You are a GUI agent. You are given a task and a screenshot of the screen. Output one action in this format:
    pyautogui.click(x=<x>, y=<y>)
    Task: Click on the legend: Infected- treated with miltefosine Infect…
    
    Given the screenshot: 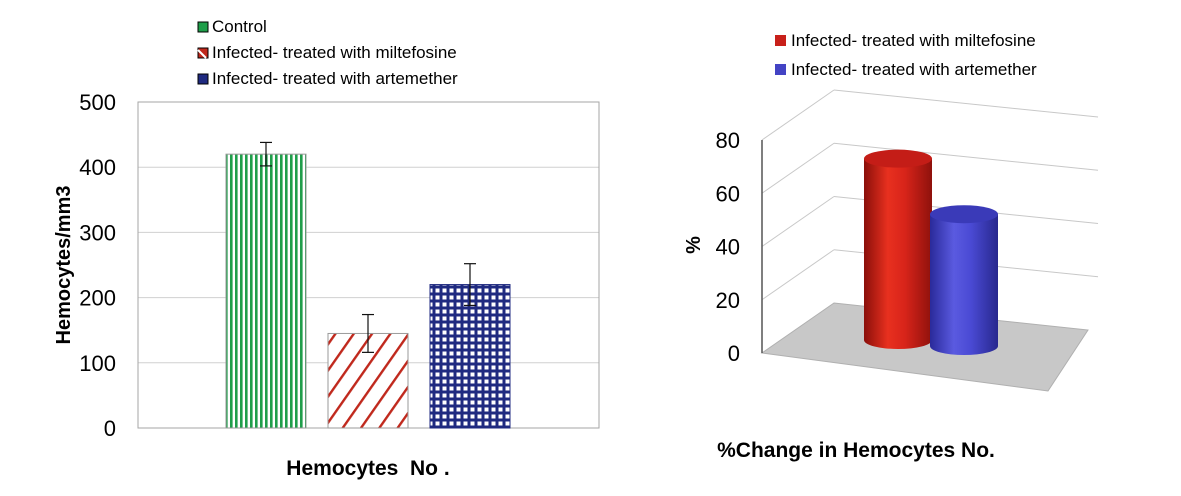 What is the action you would take?
    pyautogui.click(x=906, y=55)
    